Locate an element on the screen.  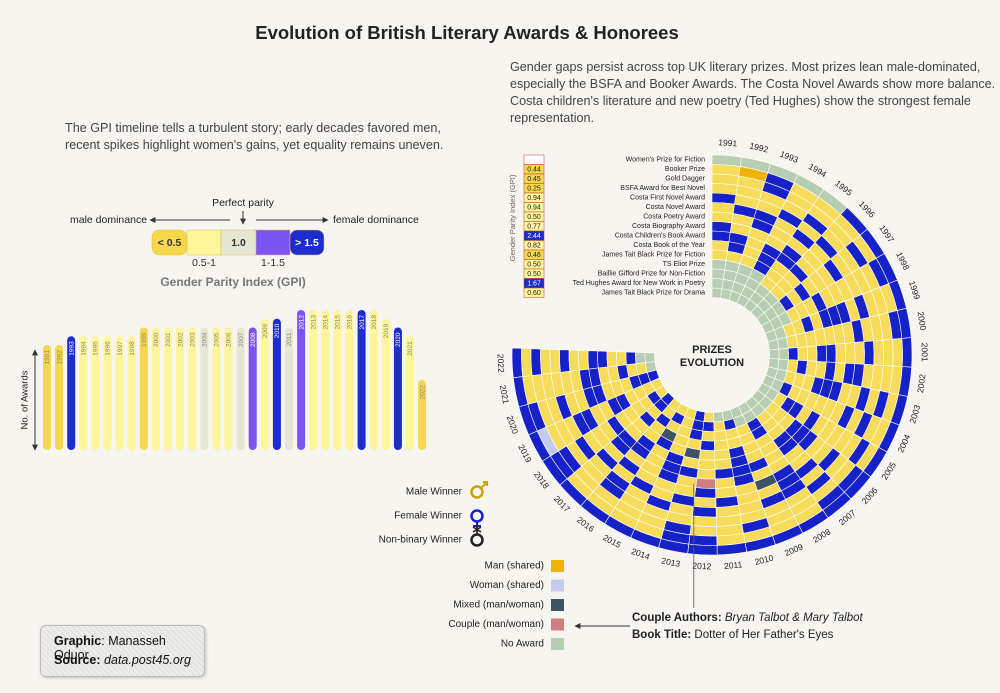
year-label: 2013 is located at coordinates (671, 562).